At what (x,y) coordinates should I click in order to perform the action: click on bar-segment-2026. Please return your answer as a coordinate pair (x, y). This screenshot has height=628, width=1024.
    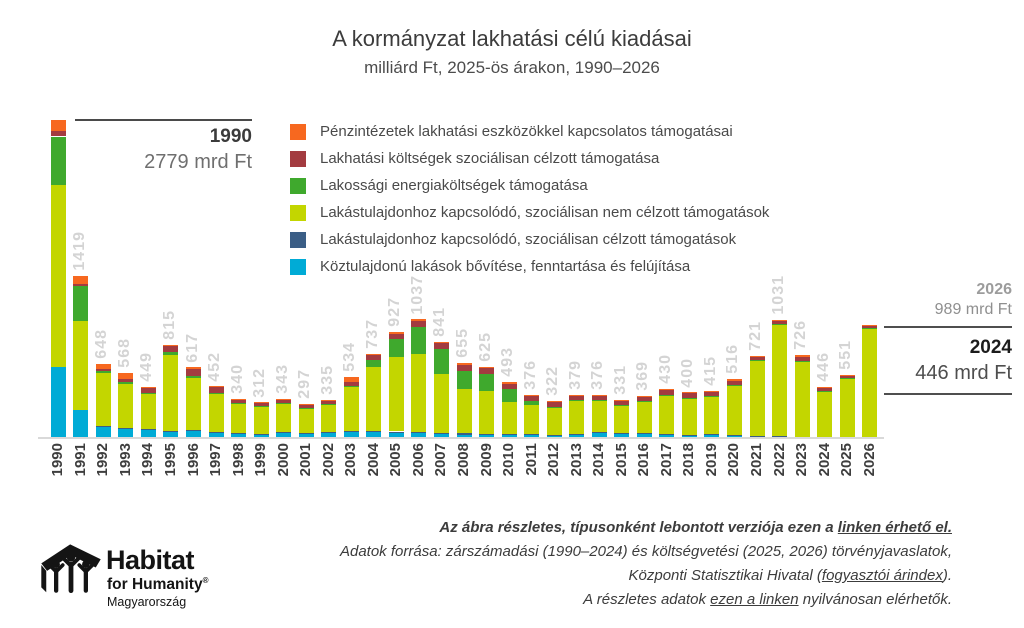
    Looking at the image, I should click on (870, 325).